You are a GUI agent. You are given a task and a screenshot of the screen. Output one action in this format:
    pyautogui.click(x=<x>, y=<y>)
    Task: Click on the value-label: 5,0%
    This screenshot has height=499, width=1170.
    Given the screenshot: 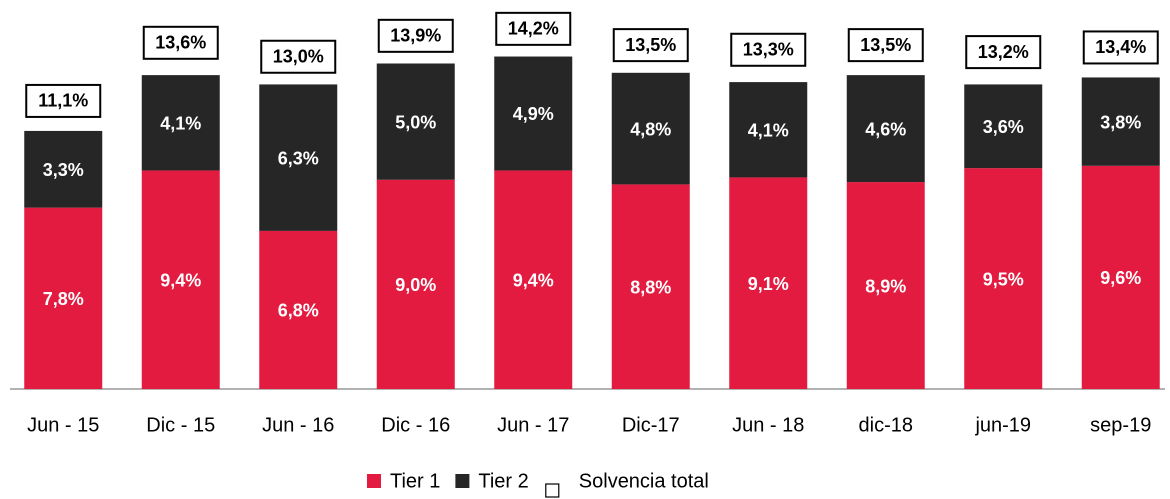 What is the action you would take?
    pyautogui.click(x=415, y=122)
    